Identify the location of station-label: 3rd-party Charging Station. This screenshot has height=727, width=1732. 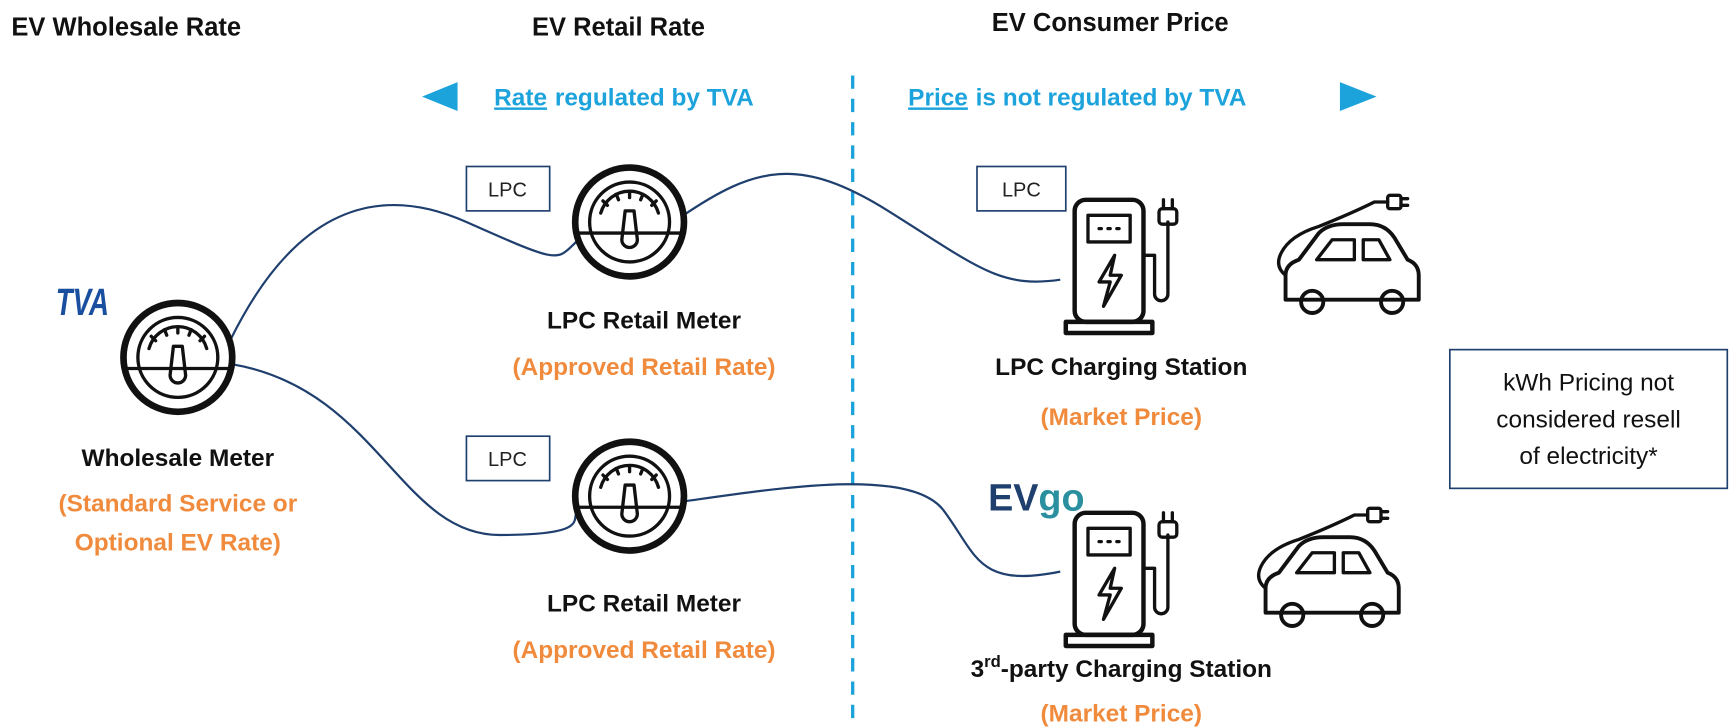
(1121, 667).